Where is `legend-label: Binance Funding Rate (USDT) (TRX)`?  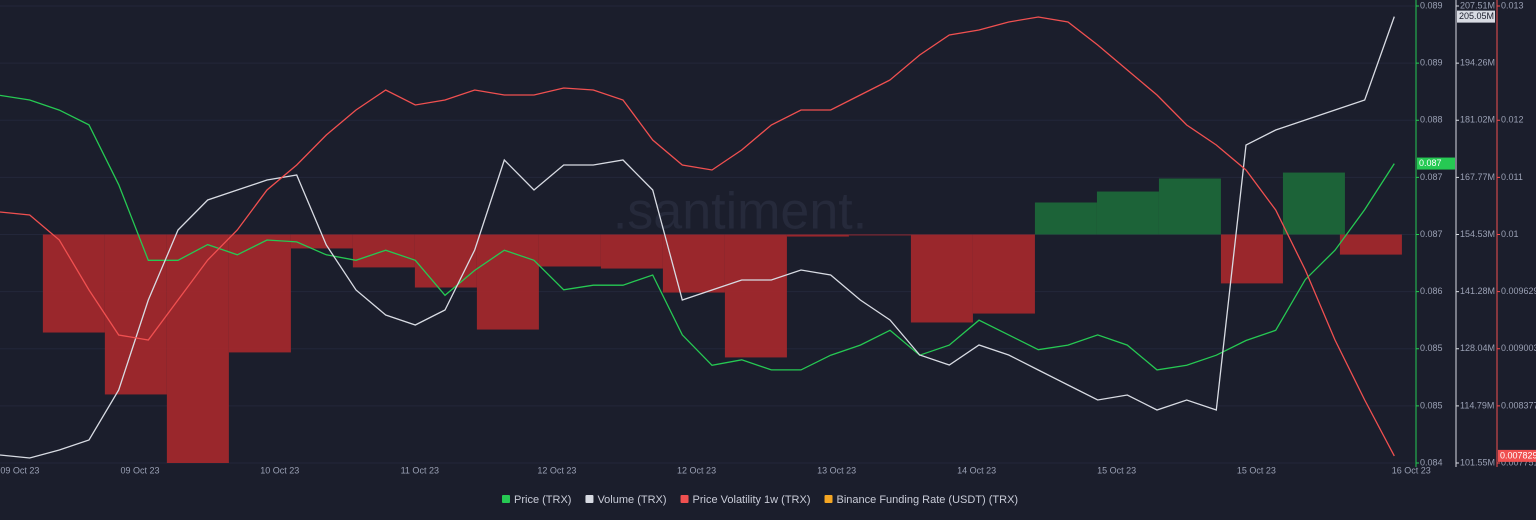
legend-label: Binance Funding Rate (USDT) (TRX) is located at coordinates (928, 500).